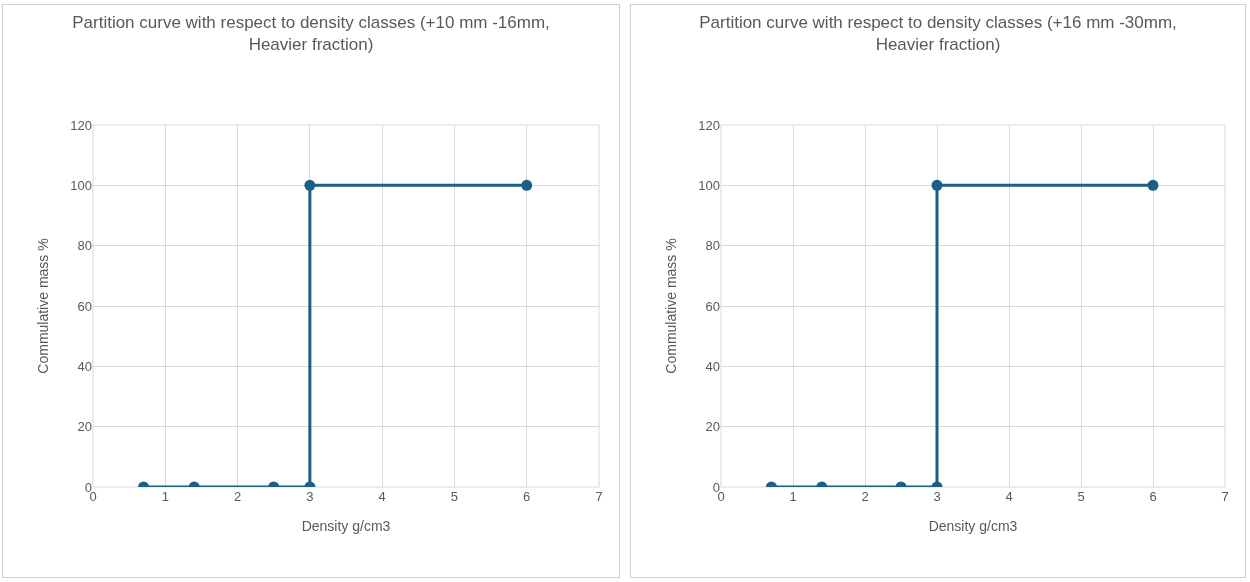 Image resolution: width=1250 pixels, height=582 pixels. I want to click on chart-title: Partition curve with respect to density classes (+10 mm -16mm, Heavier fraction), so click(311, 33).